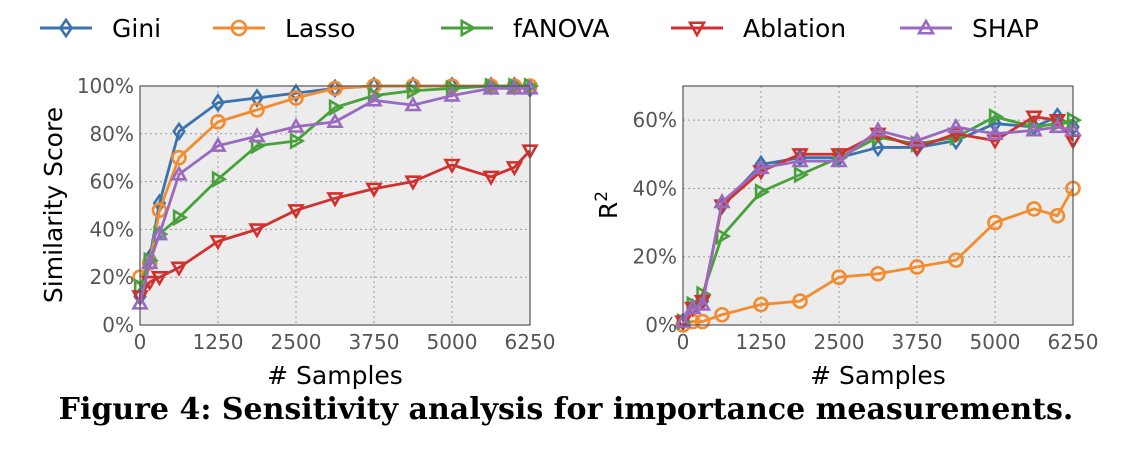 This screenshot has height=462, width=1132. Describe the element at coordinates (112, 229) in the screenshot. I see `y-tick-label: 40%` at that location.